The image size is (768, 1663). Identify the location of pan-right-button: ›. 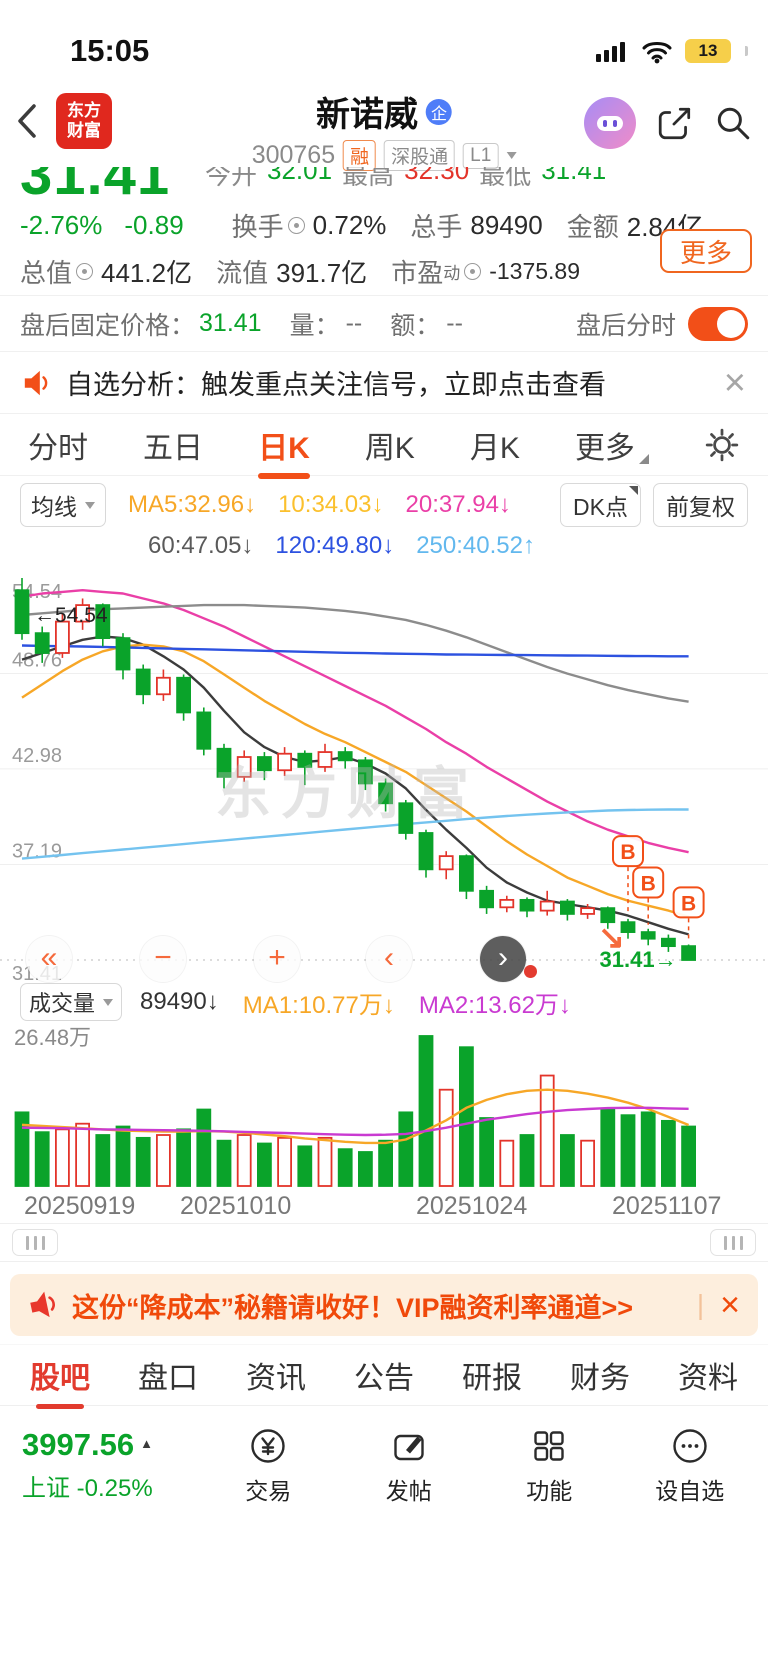
(503, 959).